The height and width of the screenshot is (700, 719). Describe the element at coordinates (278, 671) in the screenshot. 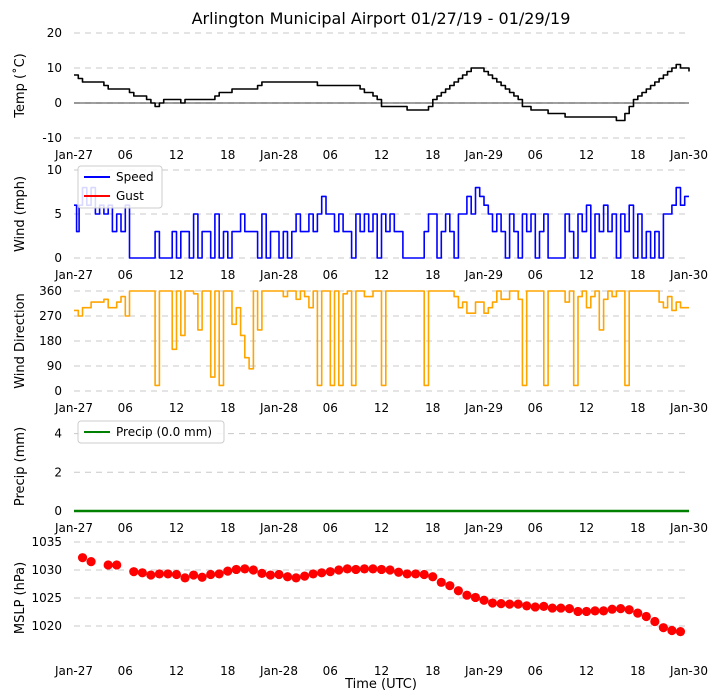

I see `x-tick-label-mslp: Jan-28` at that location.